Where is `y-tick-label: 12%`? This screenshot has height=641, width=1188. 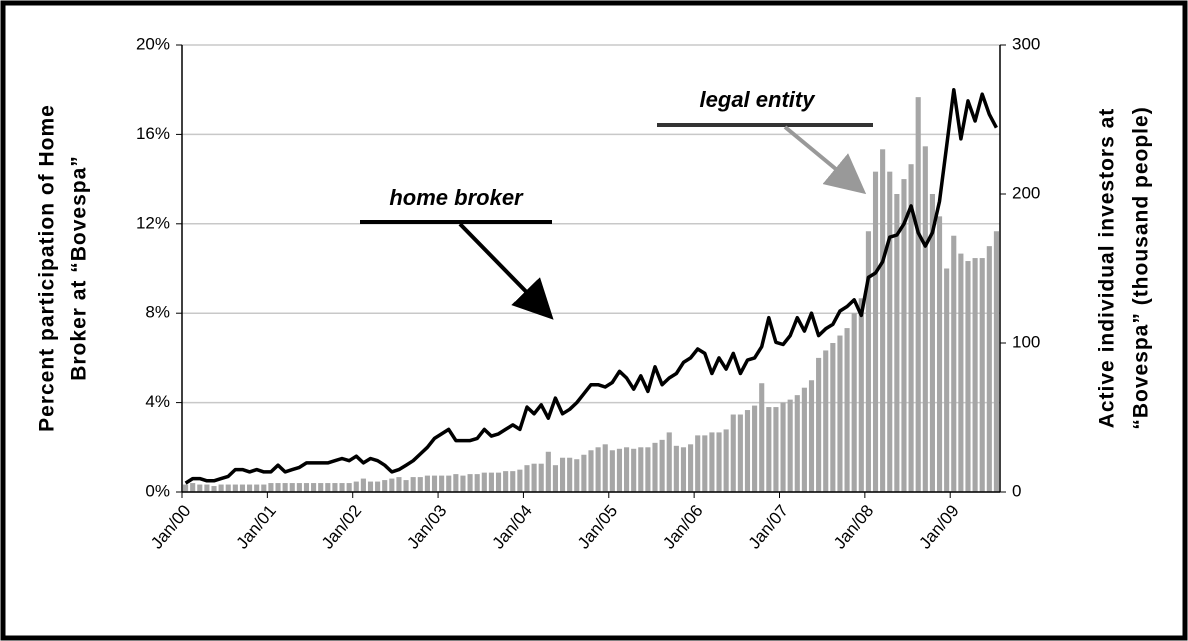 y-tick-label: 12% is located at coordinates (153, 222).